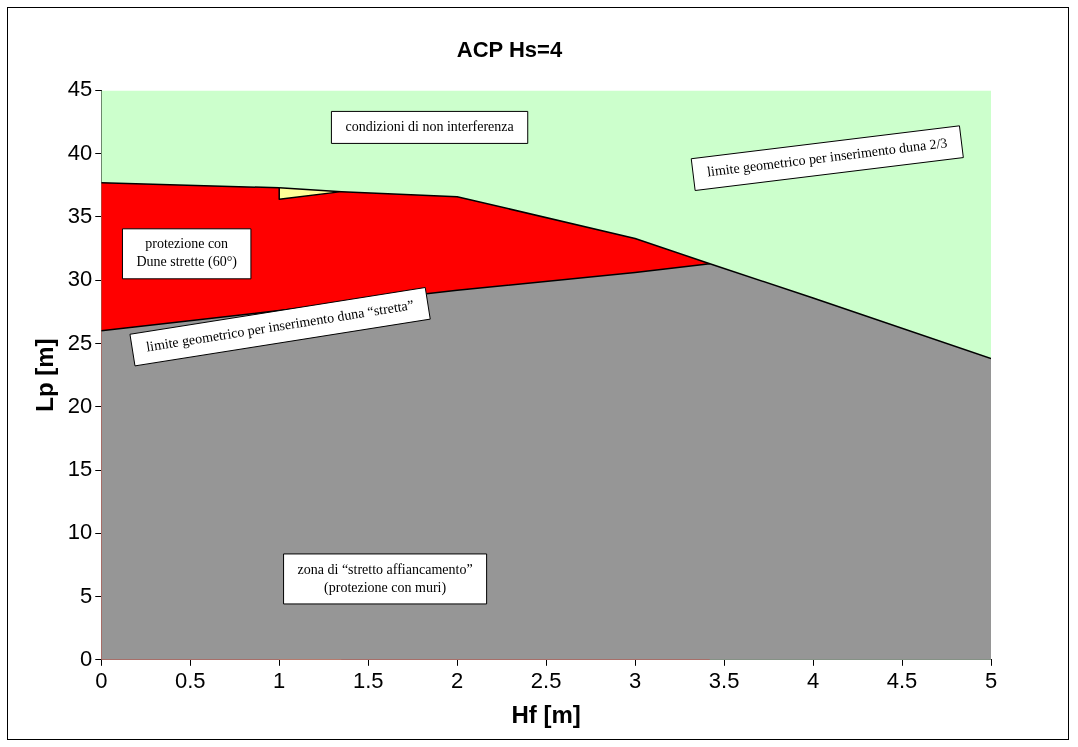  I want to click on y-tick-label: 20, so click(80, 405).